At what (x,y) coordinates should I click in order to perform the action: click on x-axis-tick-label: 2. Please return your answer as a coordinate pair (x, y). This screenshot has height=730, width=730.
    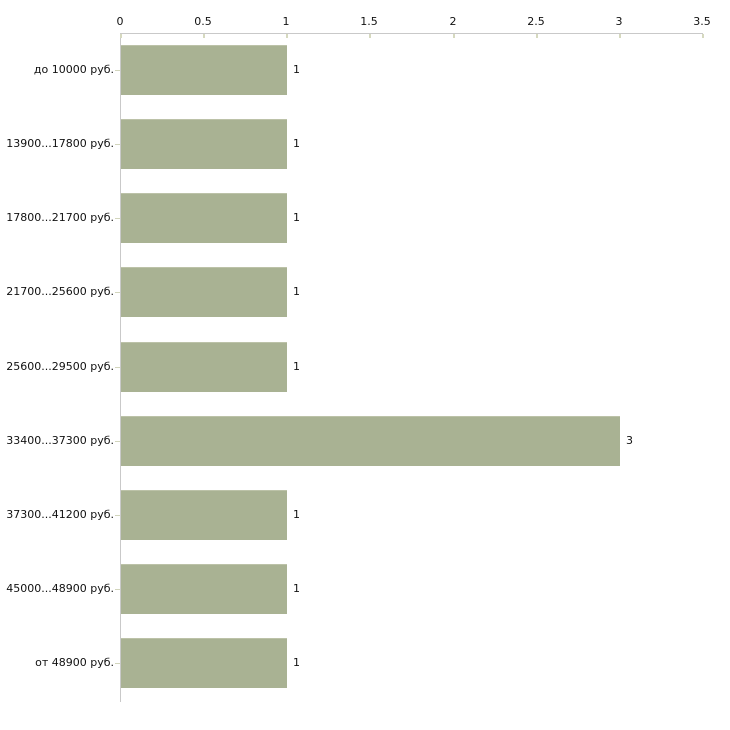
    Looking at the image, I should click on (453, 21).